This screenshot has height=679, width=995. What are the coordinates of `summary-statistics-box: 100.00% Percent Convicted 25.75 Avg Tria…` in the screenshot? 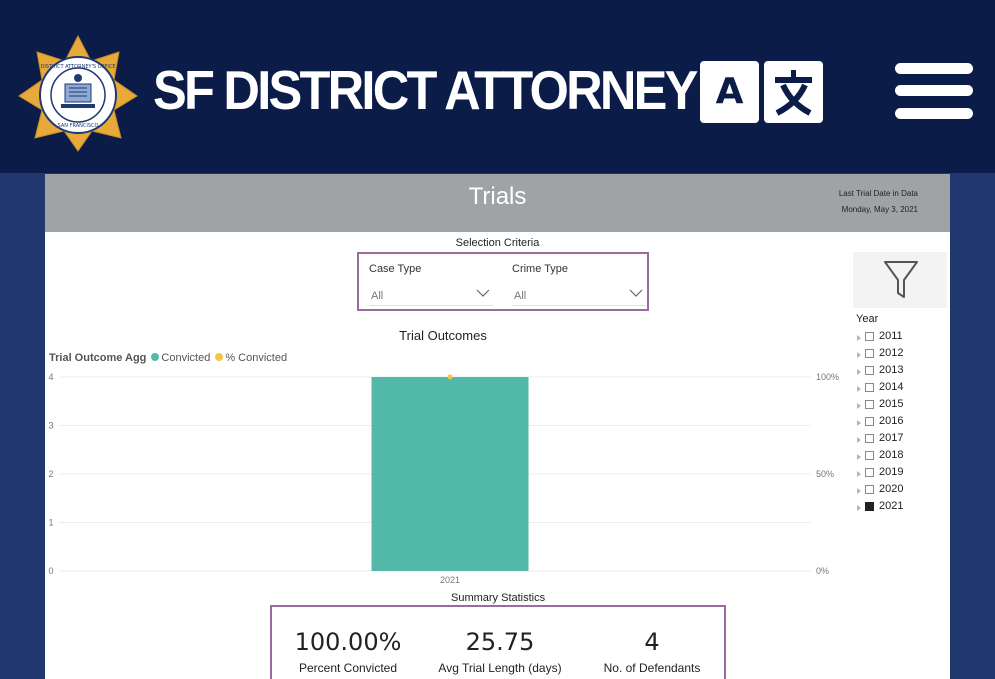 It's located at (498, 642).